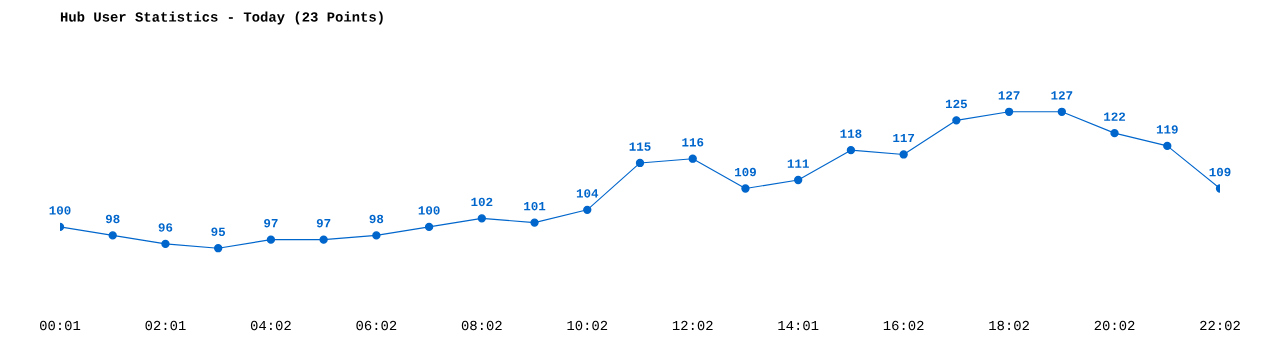  I want to click on x-tick-label: 16:02, so click(903, 325).